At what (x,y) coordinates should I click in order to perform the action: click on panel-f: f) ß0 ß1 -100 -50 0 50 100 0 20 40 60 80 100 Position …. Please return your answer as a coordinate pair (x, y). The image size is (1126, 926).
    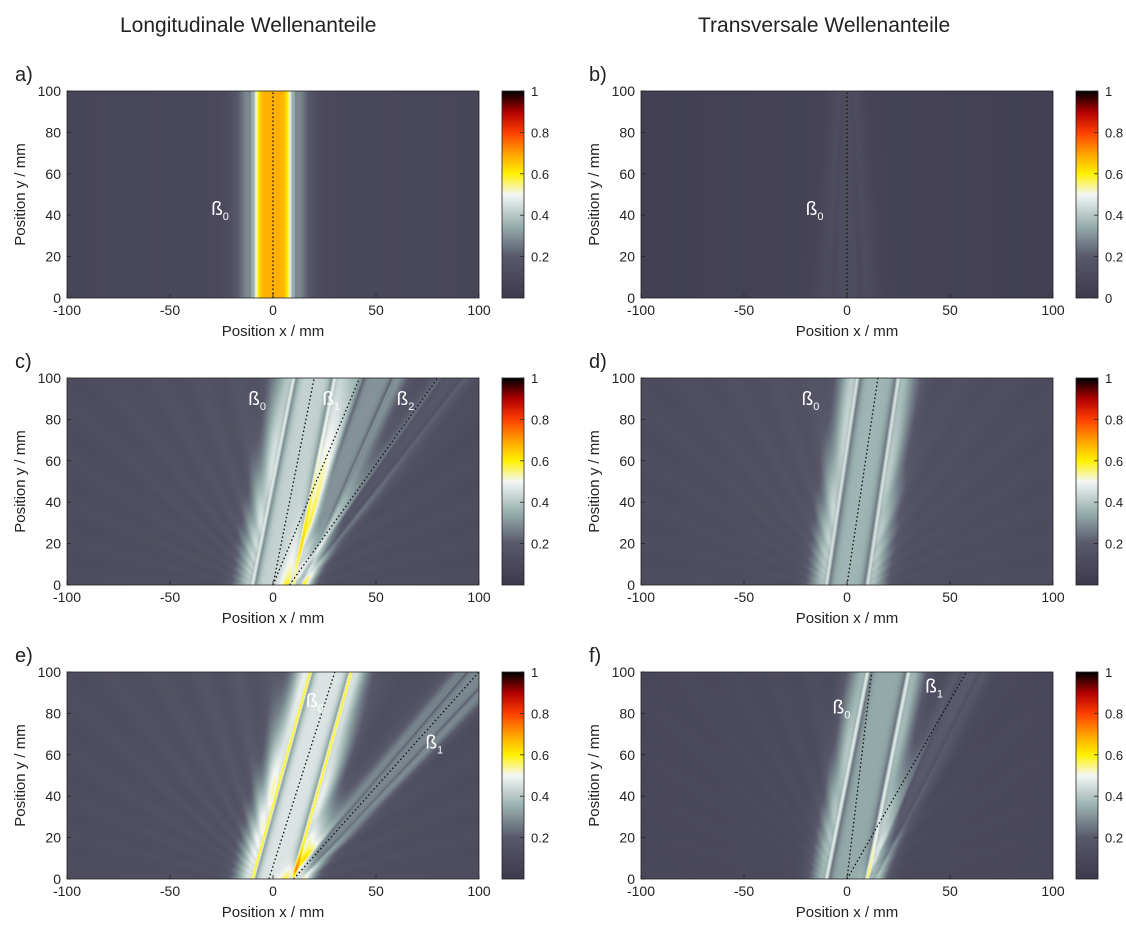
    Looking at the image, I should click on (854, 783).